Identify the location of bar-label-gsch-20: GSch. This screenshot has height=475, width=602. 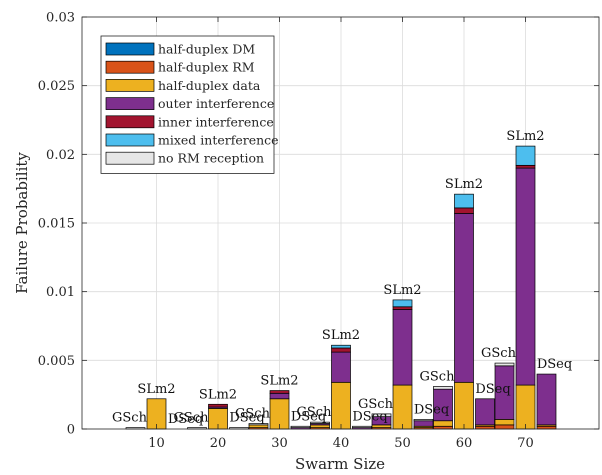
(192, 418).